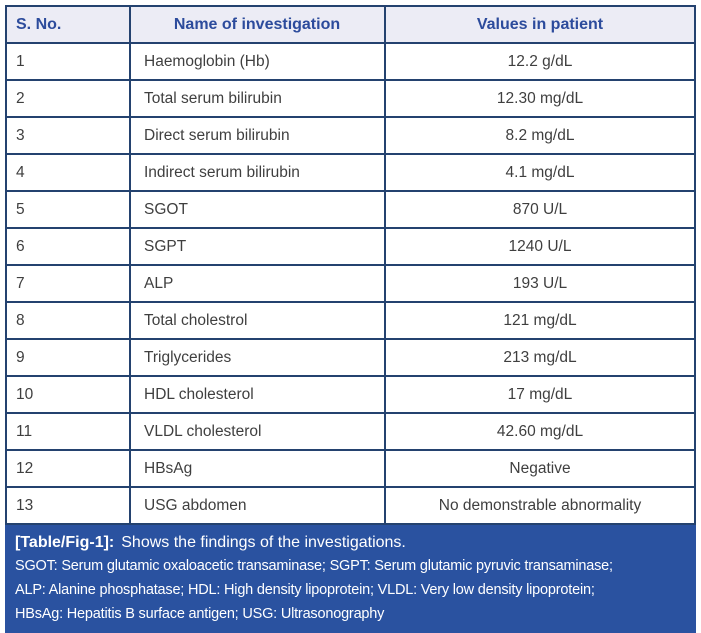 The height and width of the screenshot is (633, 701). Describe the element at coordinates (257, 172) in the screenshot. I see `cell-name: Indirect serum bilirubin` at that location.